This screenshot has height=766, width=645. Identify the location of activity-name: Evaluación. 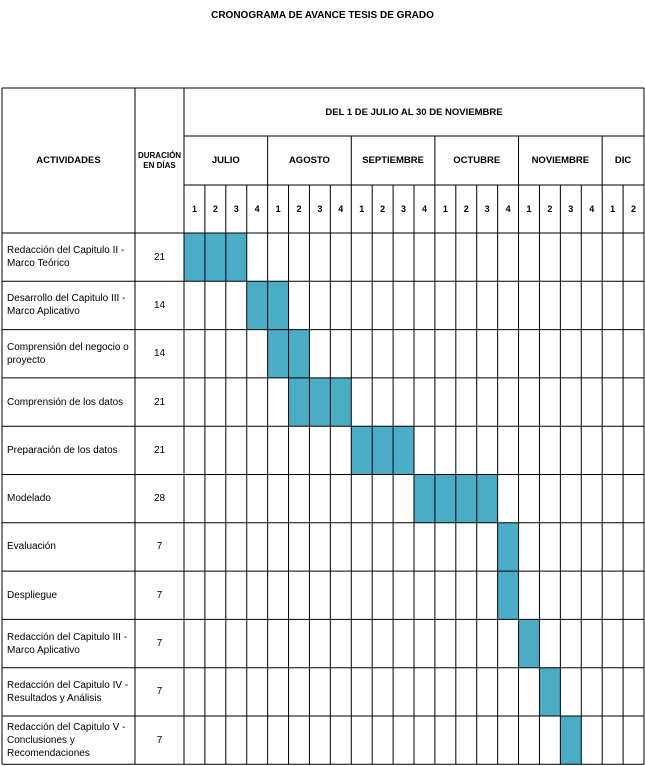
(31, 547).